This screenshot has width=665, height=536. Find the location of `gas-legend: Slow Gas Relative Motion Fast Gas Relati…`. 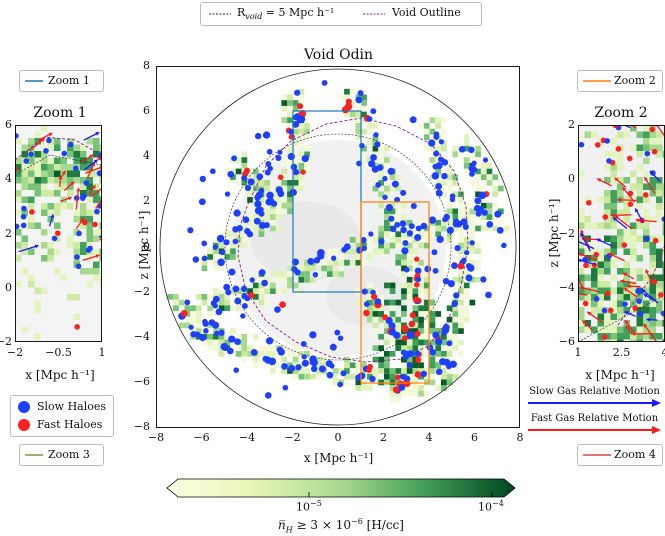

gas-legend: Slow Gas Relative Motion Fast Gas Relati… is located at coordinates (594, 412).